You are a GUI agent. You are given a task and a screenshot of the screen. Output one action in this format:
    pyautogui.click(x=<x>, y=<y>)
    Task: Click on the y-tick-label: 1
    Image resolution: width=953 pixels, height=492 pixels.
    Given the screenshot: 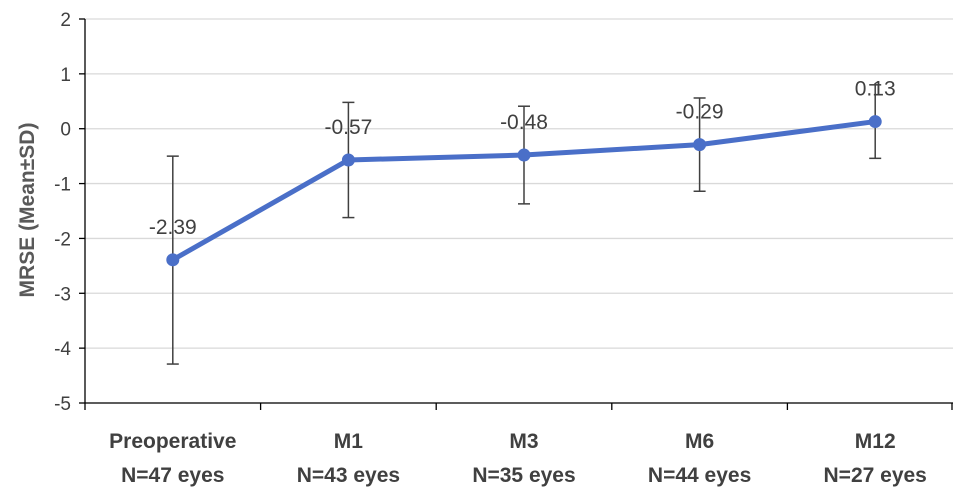 What is the action you would take?
    pyautogui.click(x=65, y=75)
    